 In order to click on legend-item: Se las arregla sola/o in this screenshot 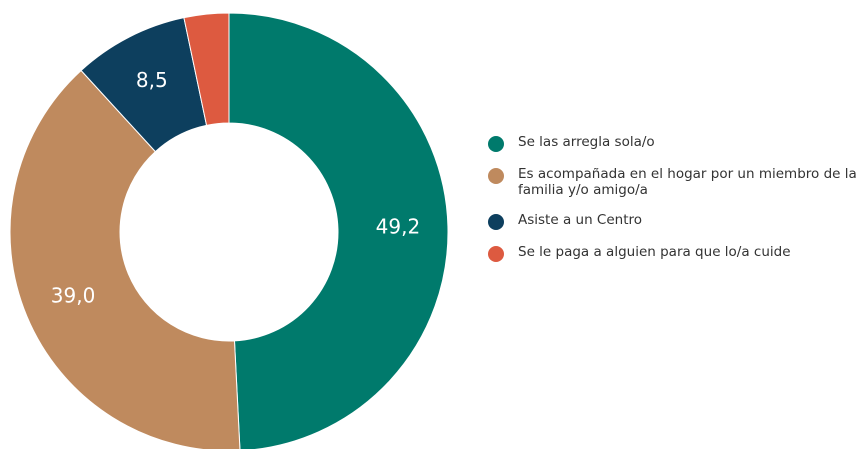, I will do `click(674, 143)`.